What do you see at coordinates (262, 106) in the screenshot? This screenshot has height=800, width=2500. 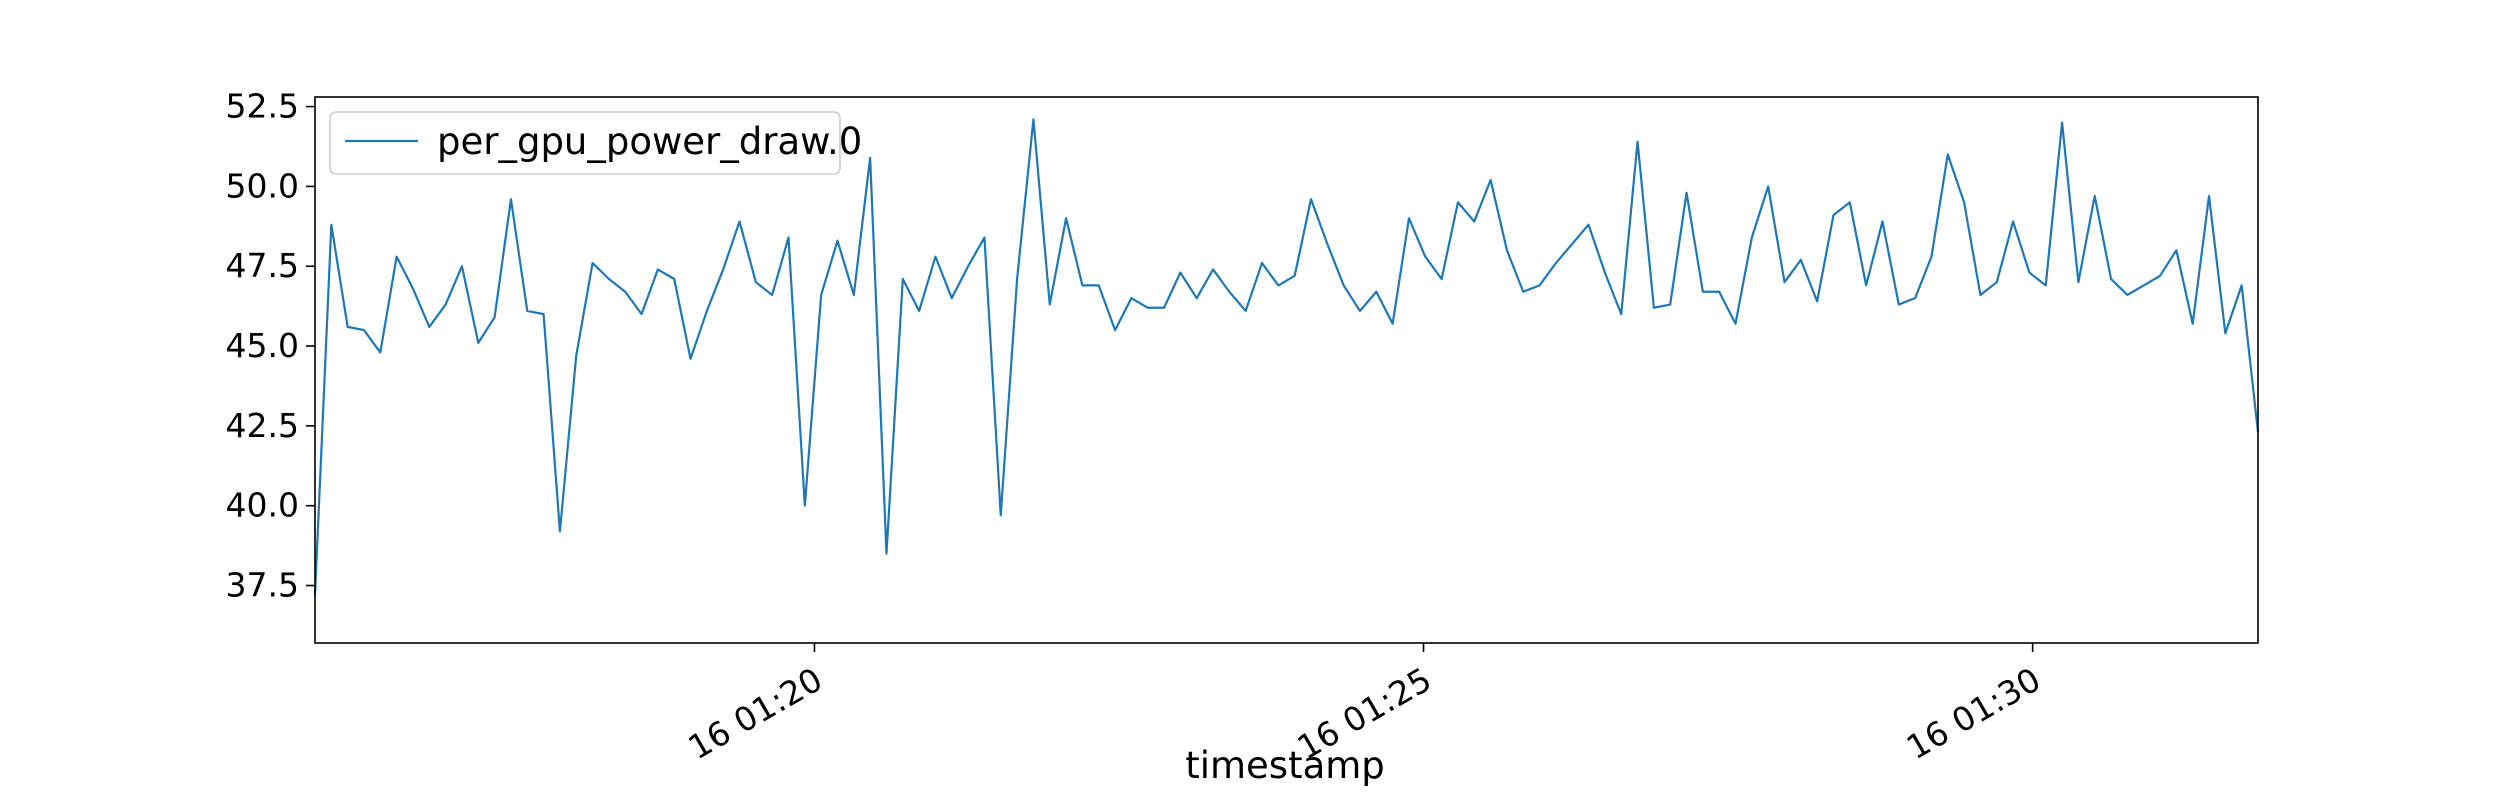 I see `y-tick-label: 52.5` at bounding box center [262, 106].